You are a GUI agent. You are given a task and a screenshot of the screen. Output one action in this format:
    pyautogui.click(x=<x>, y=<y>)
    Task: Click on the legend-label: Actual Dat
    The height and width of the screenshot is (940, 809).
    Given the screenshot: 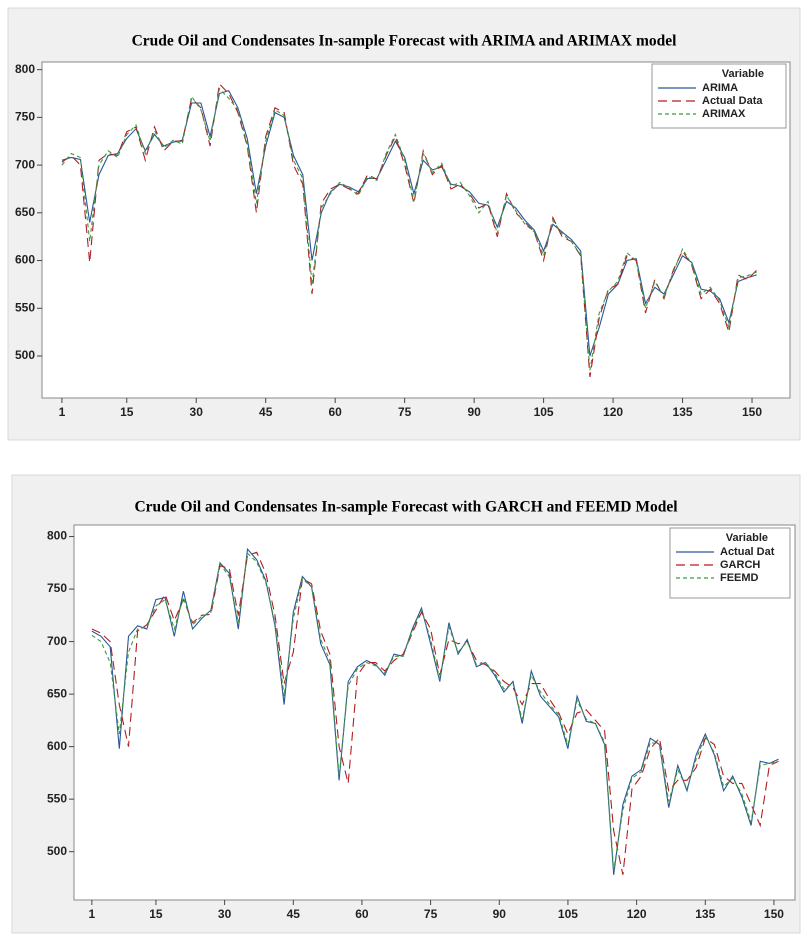 What is the action you would take?
    pyautogui.click(x=747, y=552)
    